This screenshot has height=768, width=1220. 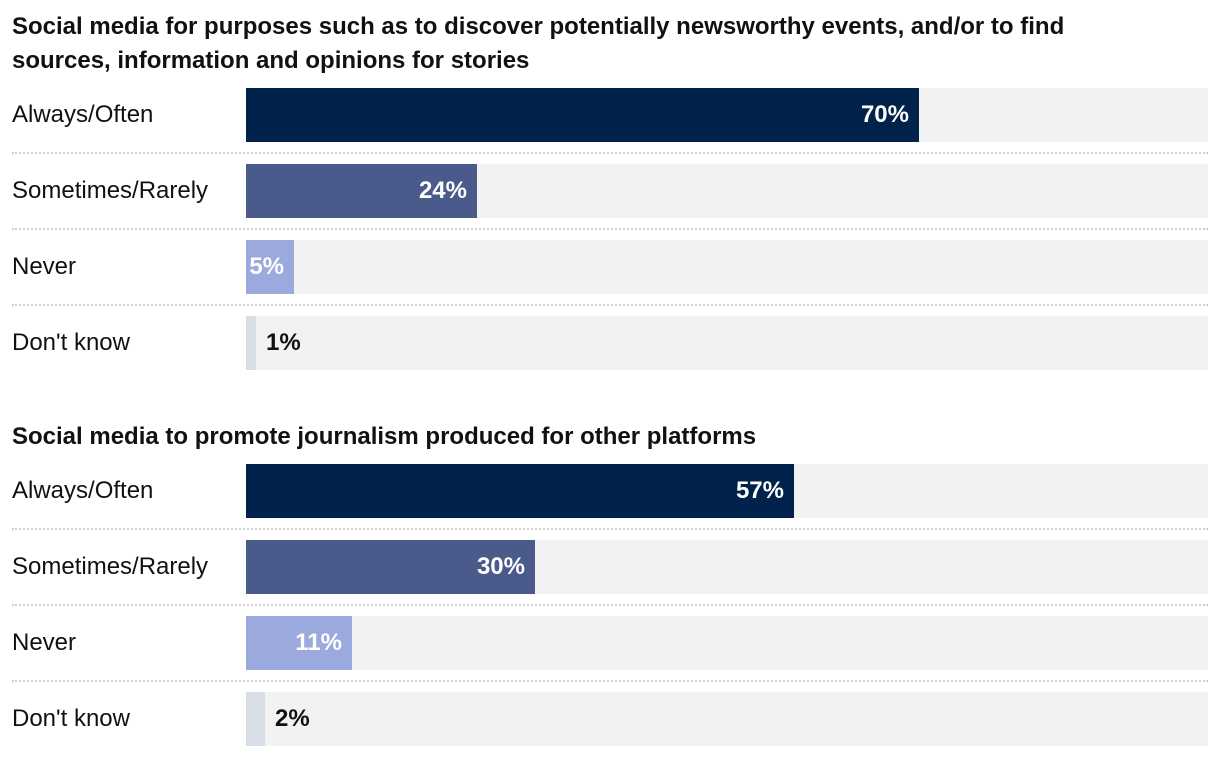 I want to click on bar-row: Don't know 1%, so click(x=610, y=354).